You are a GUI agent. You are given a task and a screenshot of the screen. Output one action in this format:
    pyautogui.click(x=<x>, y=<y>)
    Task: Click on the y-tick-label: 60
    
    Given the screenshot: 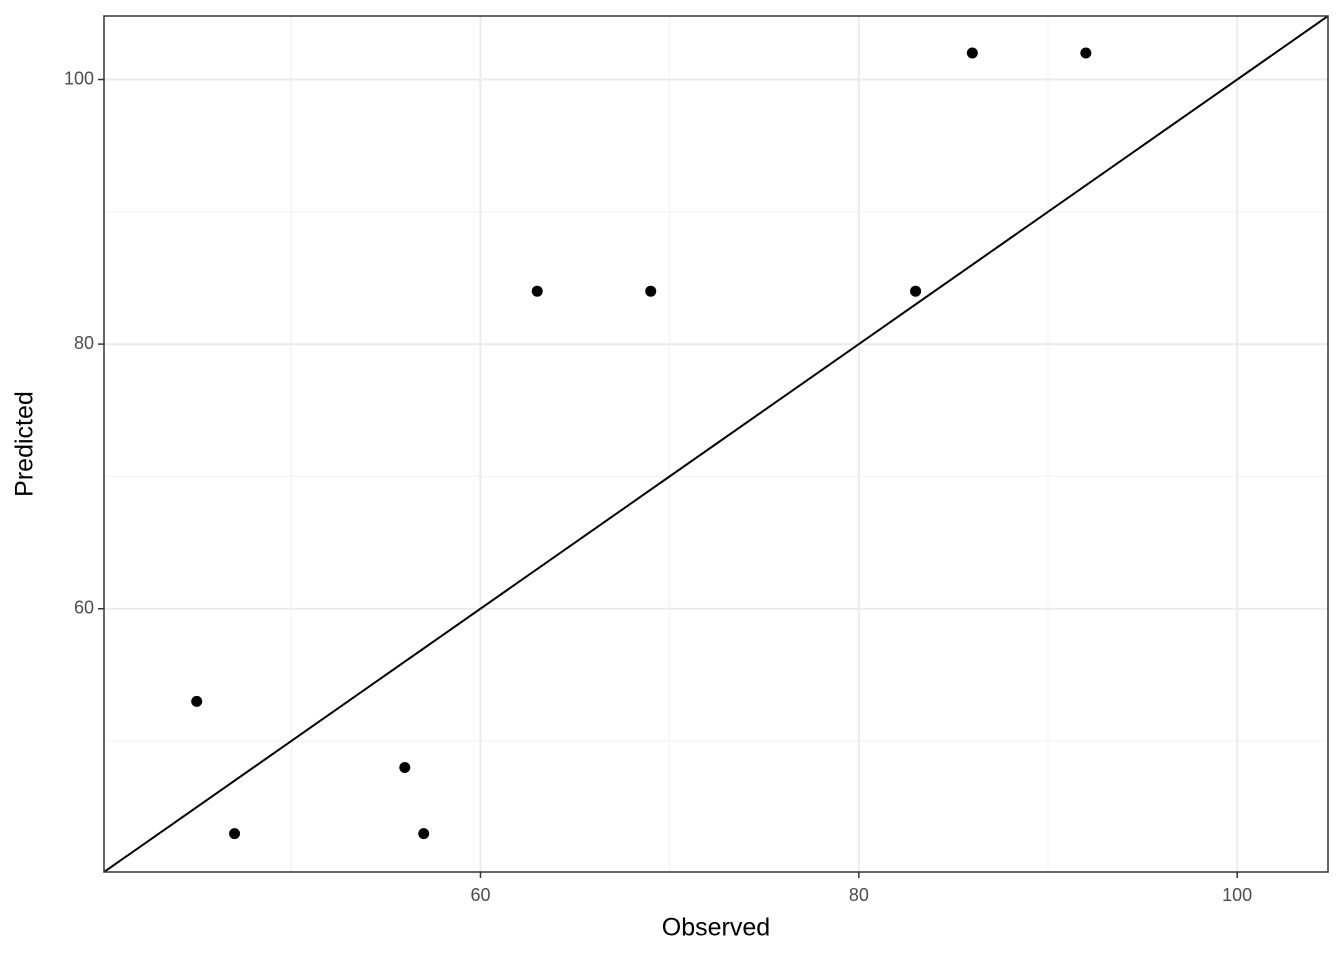 What is the action you would take?
    pyautogui.click(x=84, y=607)
    